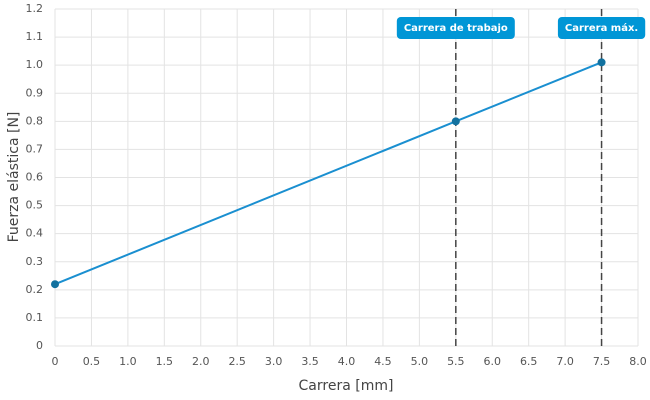 Image resolution: width=650 pixels, height=400 pixels. I want to click on y-axis-title: Fuerza elástica [N], so click(14, 177).